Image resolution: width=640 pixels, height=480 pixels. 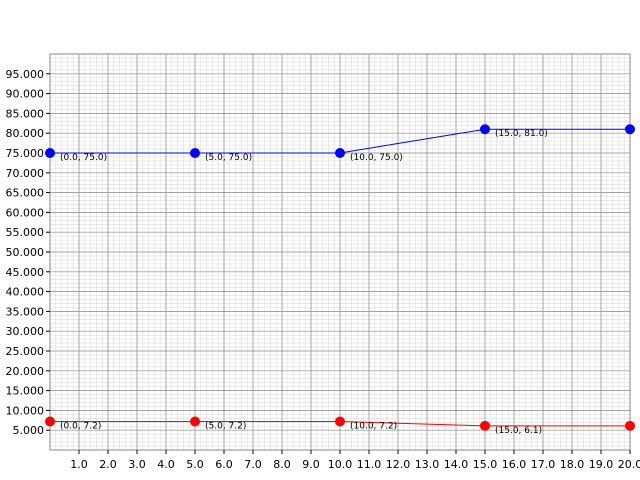 What do you see at coordinates (543, 464) in the screenshot?
I see `x-tick-label: 17.0` at bounding box center [543, 464].